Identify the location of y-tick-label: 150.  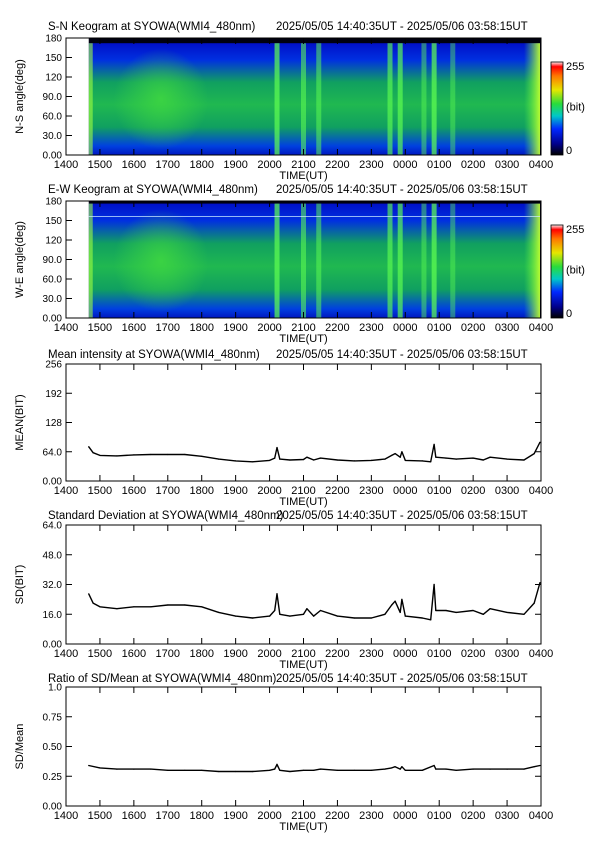
(53, 58).